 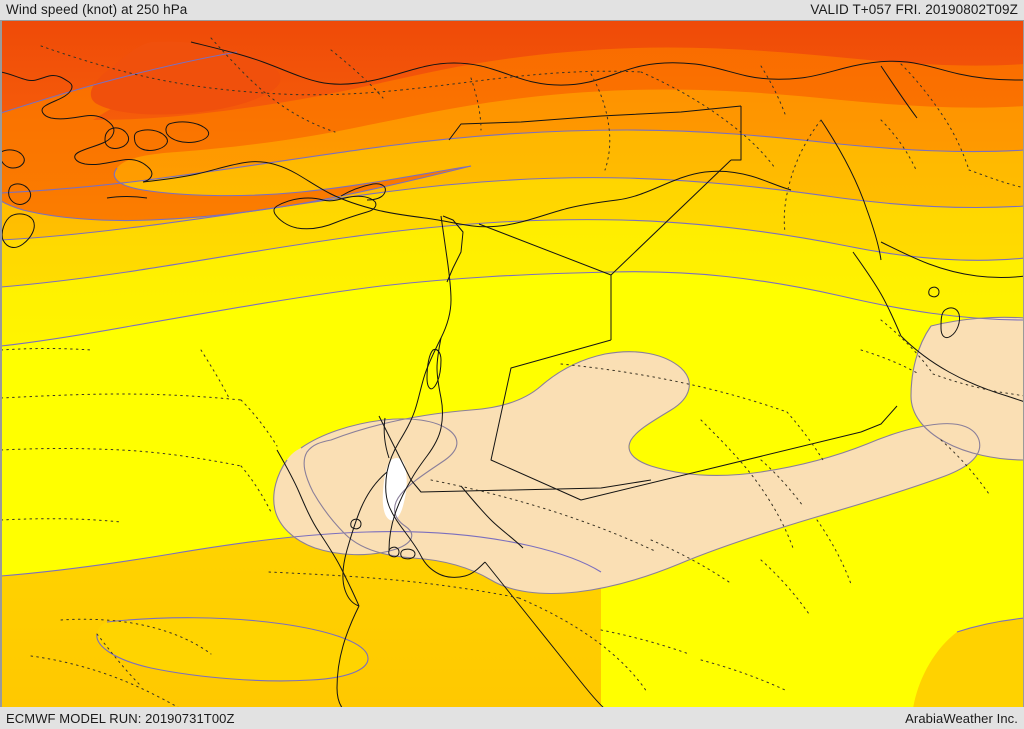 I want to click on band-red-orange-tongue, so click(x=185, y=78).